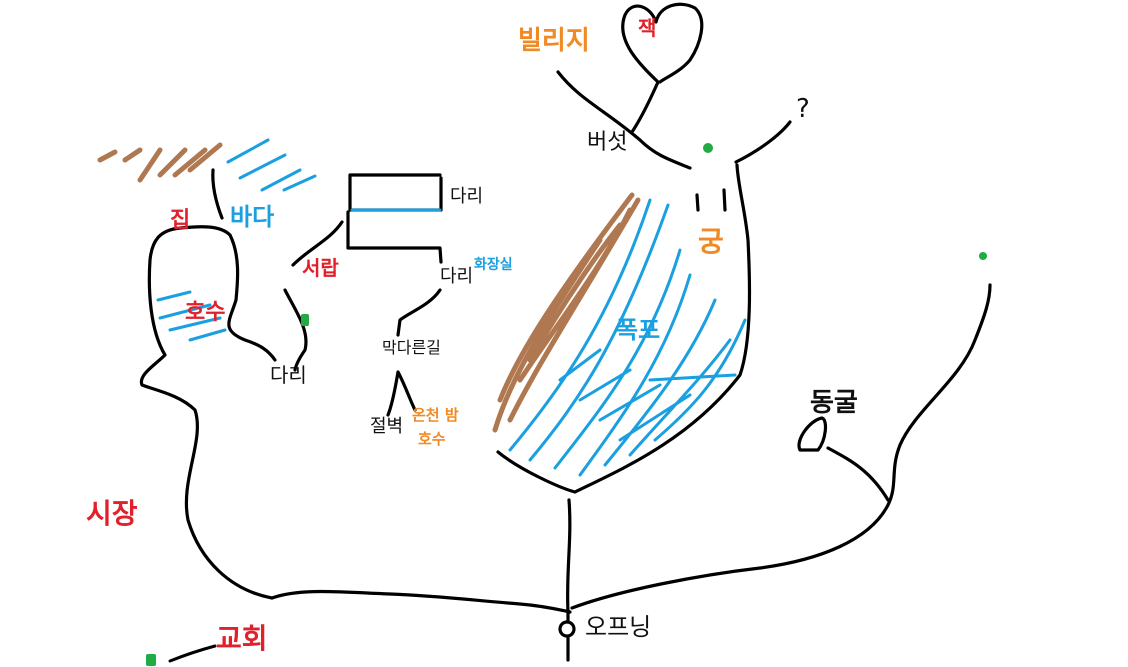  I want to click on marker-left, so click(305, 320).